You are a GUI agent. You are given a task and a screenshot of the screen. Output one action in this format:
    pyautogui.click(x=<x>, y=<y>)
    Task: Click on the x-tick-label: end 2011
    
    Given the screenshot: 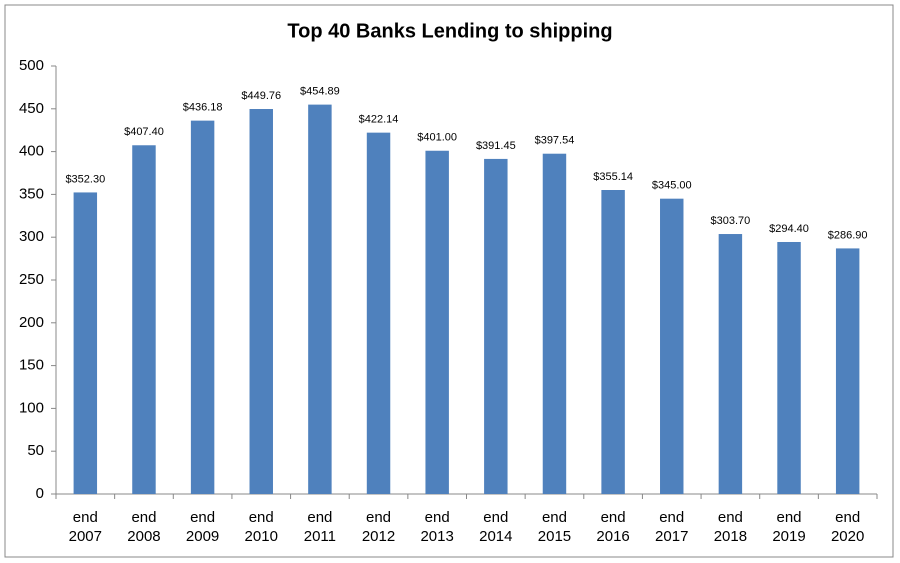 What is the action you would take?
    pyautogui.click(x=320, y=527)
    